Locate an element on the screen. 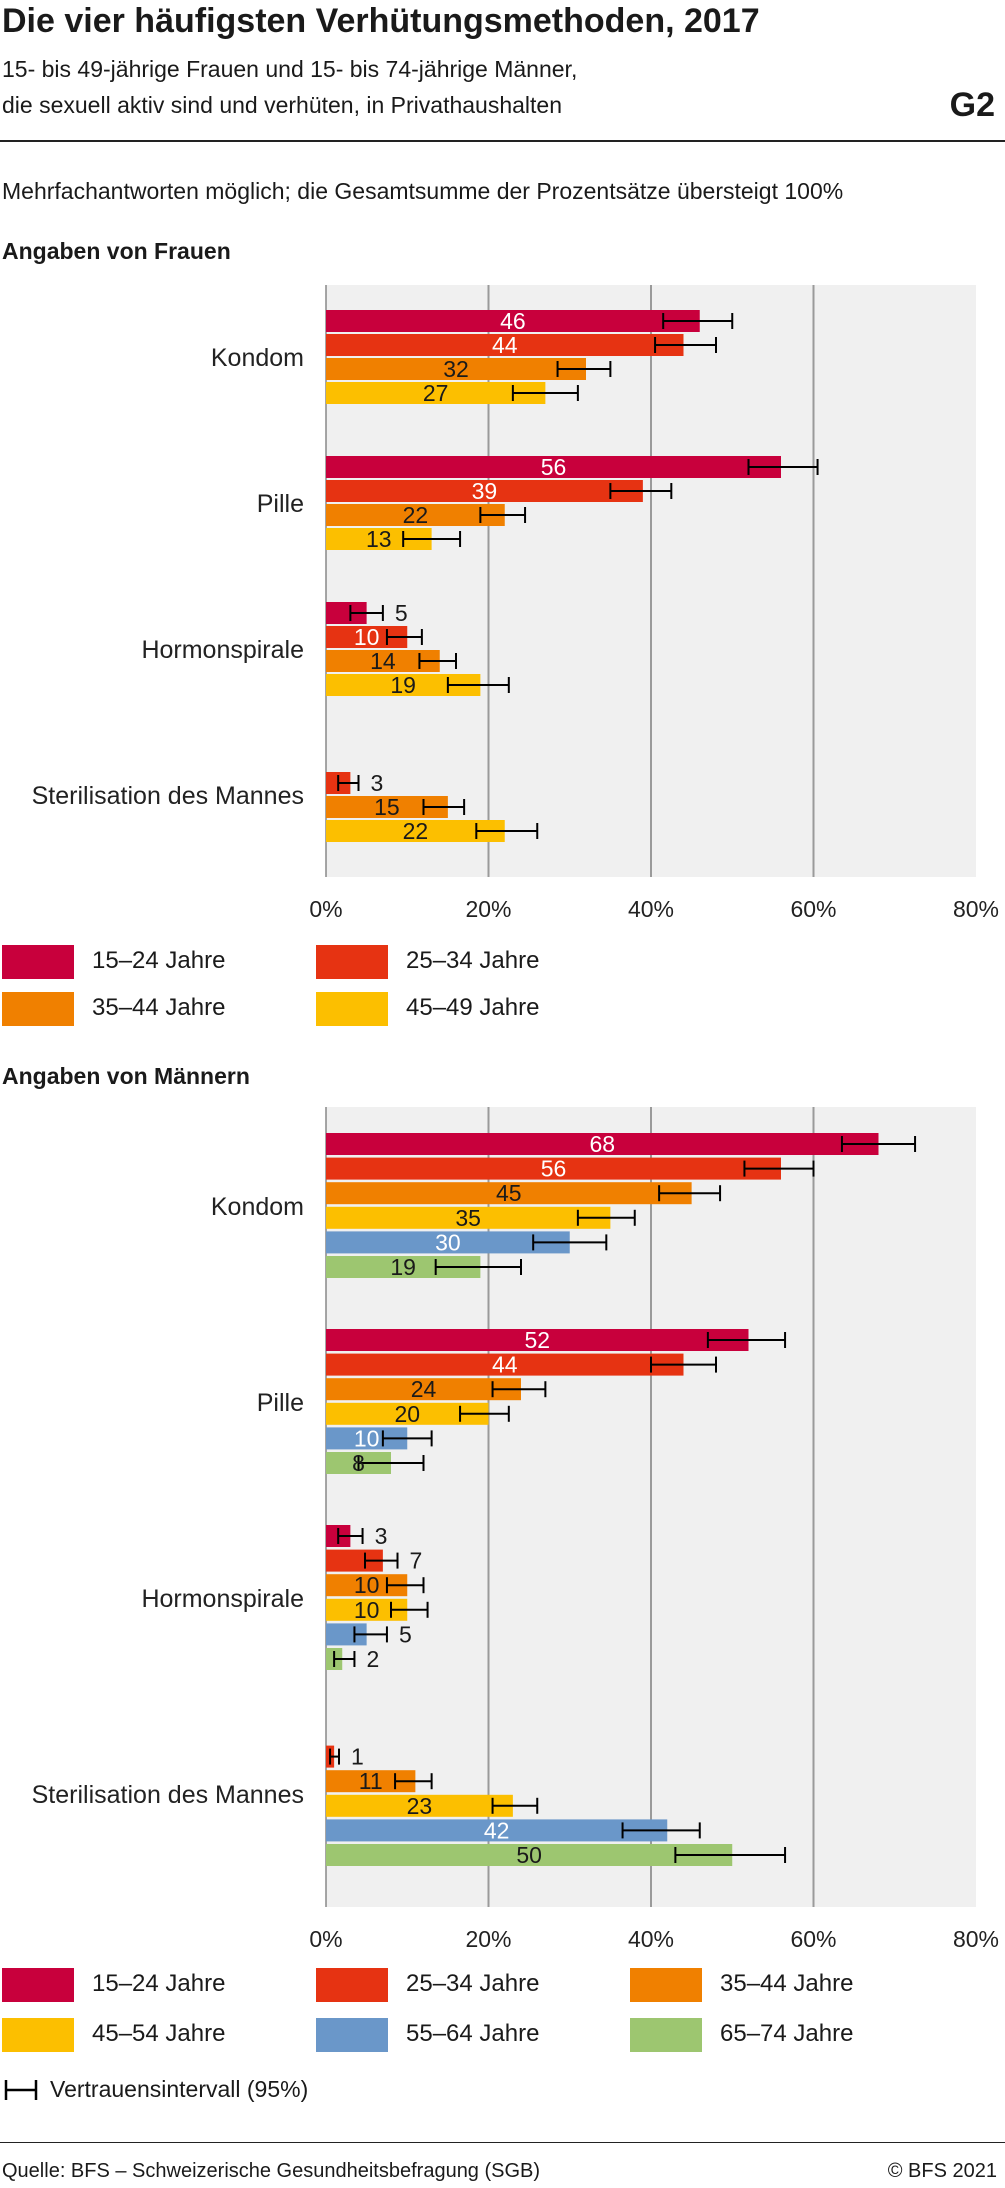 The image size is (1005, 2188). bar-value-label: 68 is located at coordinates (602, 1144).